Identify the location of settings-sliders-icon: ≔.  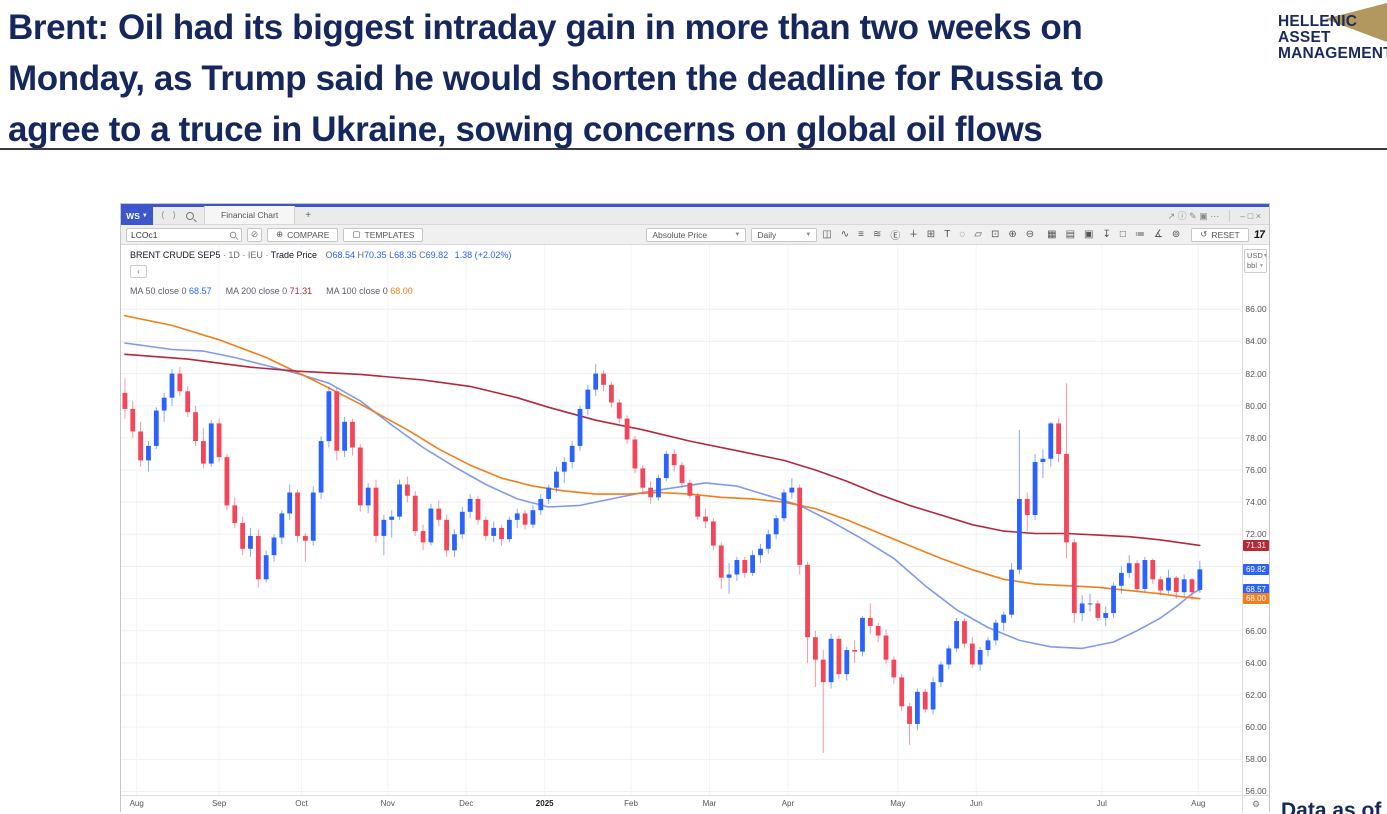
(1139, 234).